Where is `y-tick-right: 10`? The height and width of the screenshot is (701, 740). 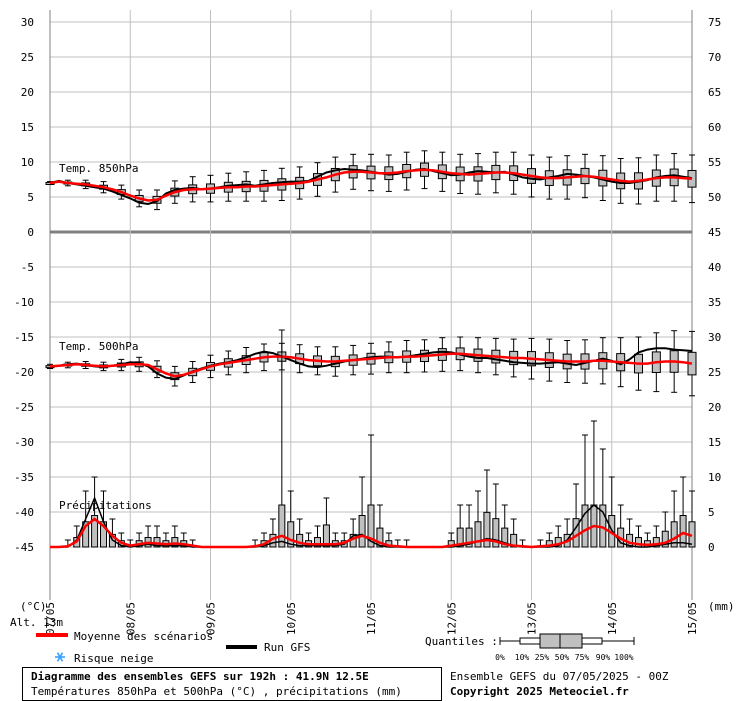 y-tick-right: 10 is located at coordinates (714, 477).